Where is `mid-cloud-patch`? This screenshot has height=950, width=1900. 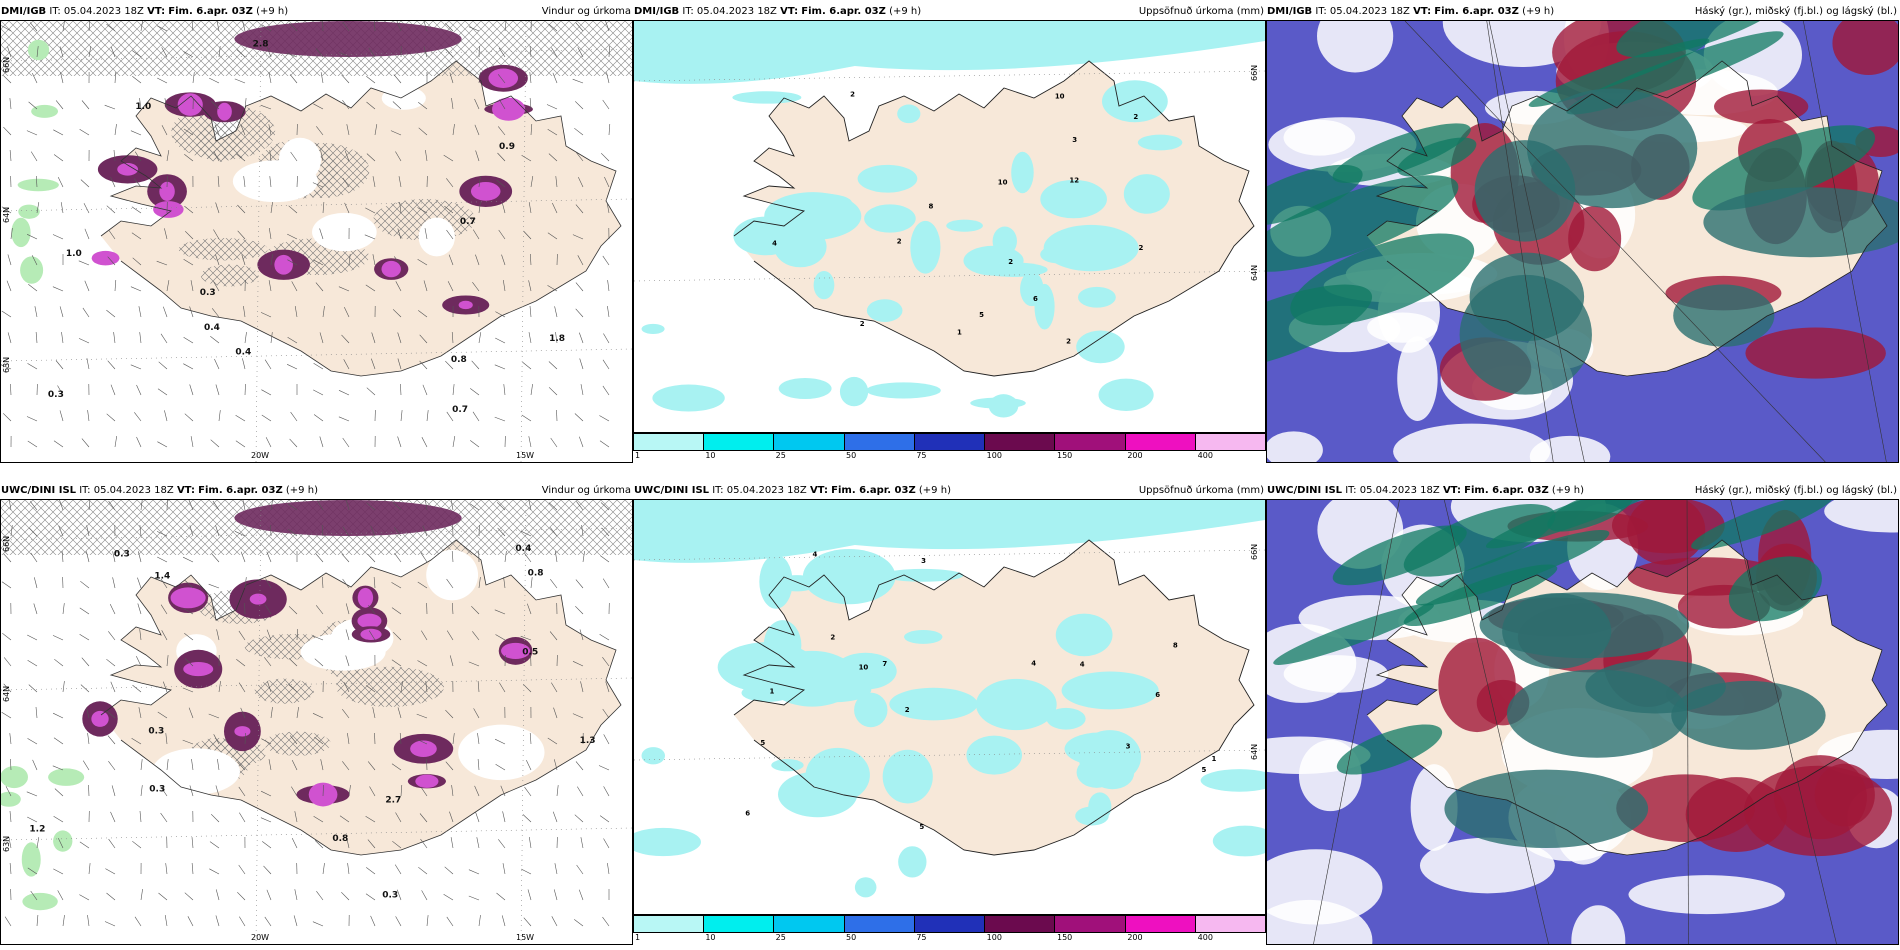
mid-cloud-patch is located at coordinates (1557, 631).